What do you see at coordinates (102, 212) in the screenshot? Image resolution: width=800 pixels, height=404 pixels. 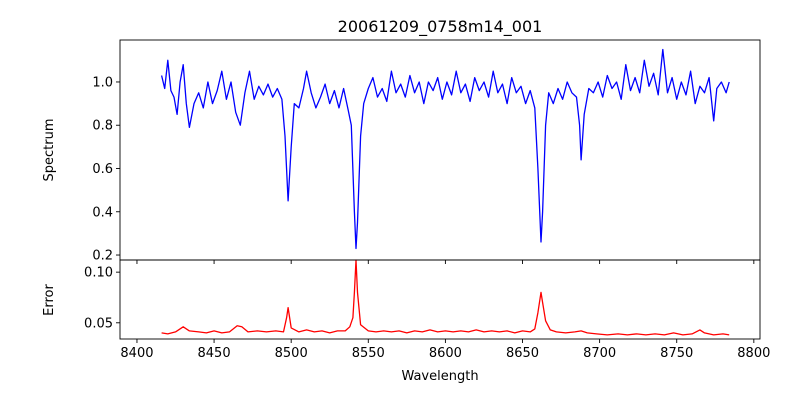 I see `y-tick-label: 0.4` at bounding box center [102, 212].